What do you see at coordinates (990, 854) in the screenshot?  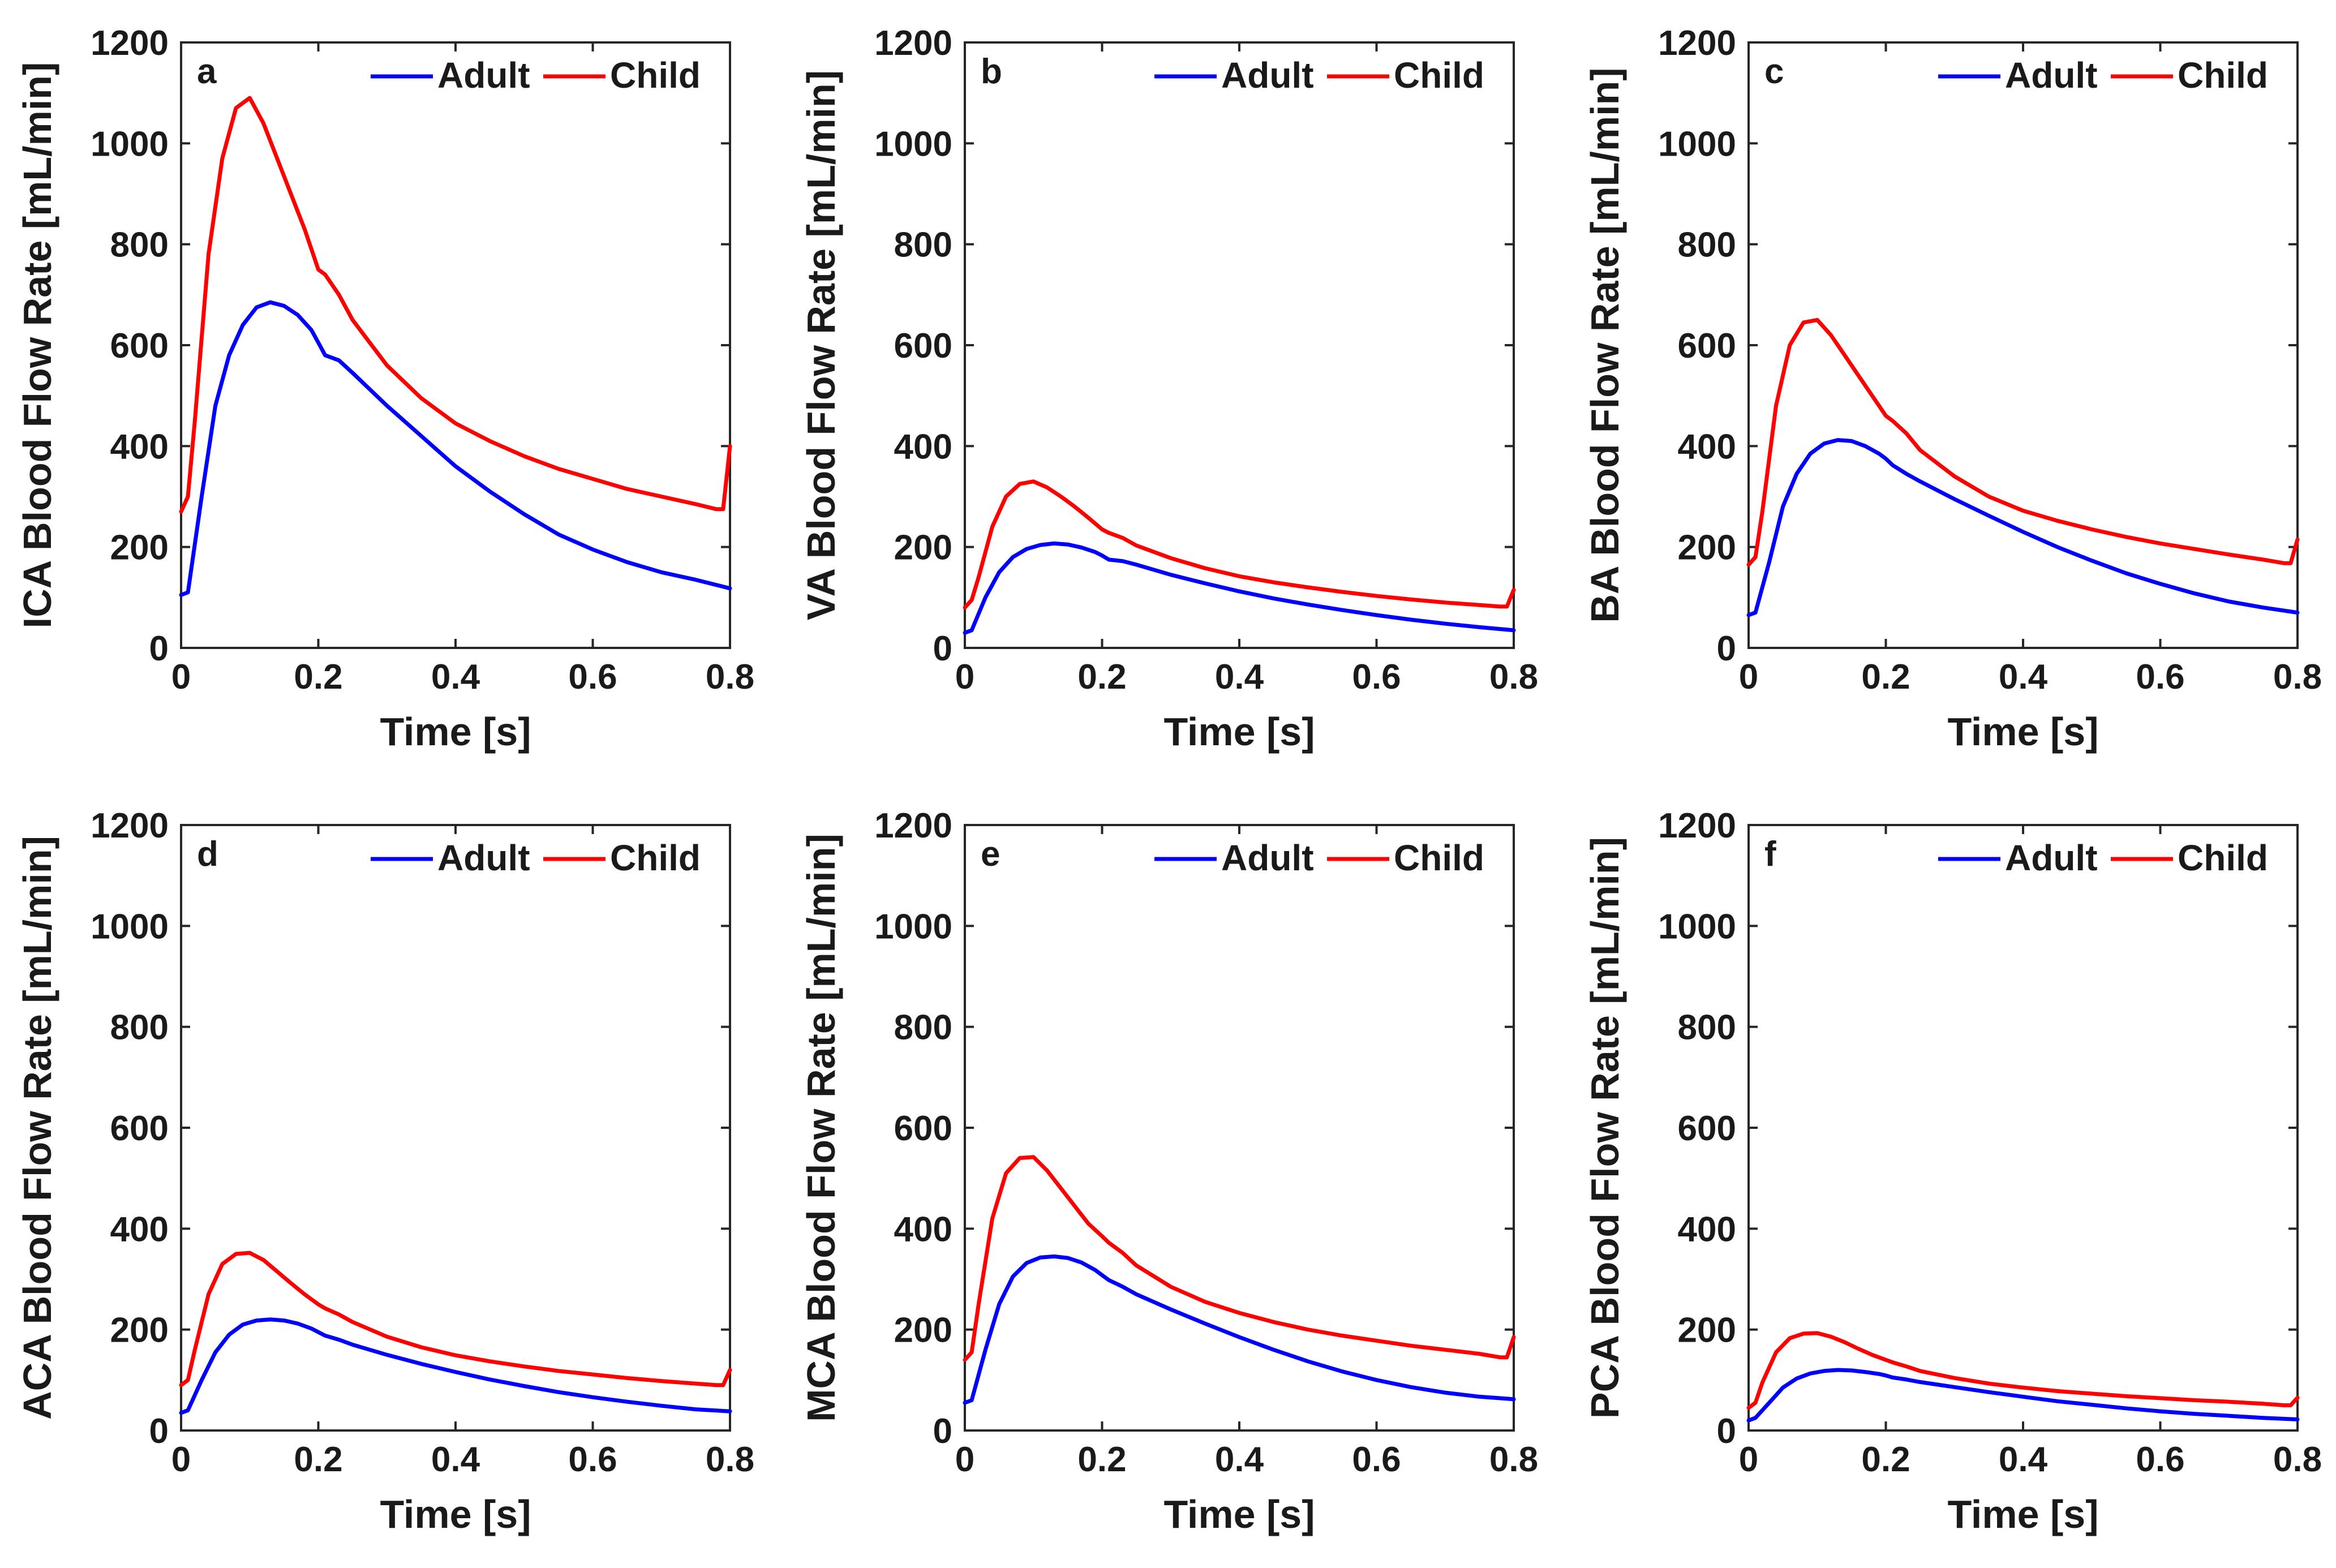 I see `panel-label: e` at bounding box center [990, 854].